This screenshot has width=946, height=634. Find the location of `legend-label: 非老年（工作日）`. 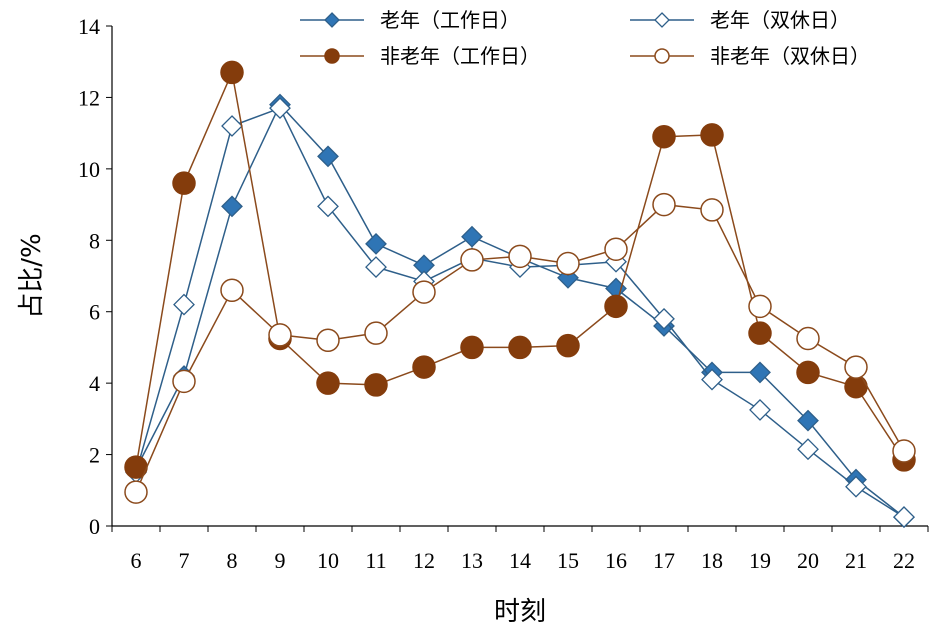

legend-label: 非老年（工作日） is located at coordinates (460, 56).